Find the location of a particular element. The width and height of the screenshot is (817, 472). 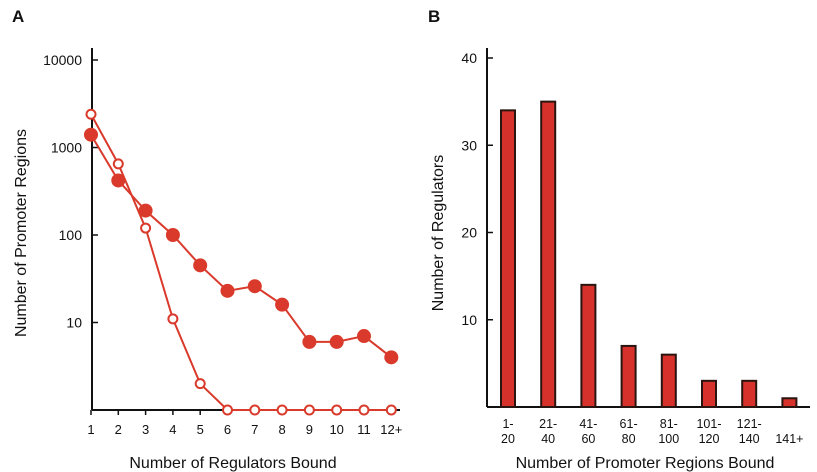

panel-a-x-tick-label: 12+ is located at coordinates (391, 429).